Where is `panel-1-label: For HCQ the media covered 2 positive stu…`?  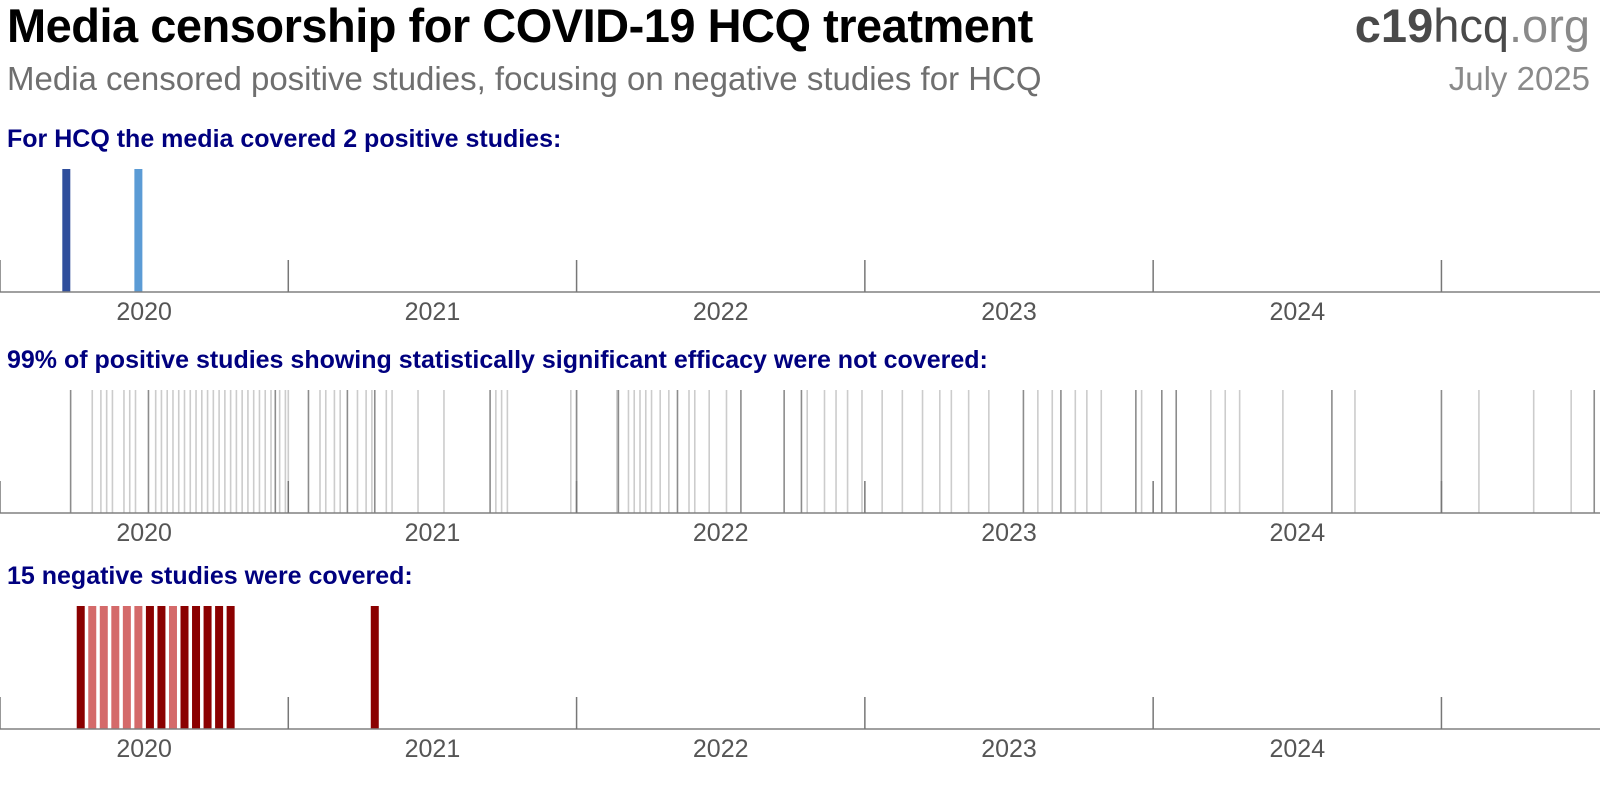
panel-1-label: For HCQ the media covered 2 positive stu… is located at coordinates (284, 139).